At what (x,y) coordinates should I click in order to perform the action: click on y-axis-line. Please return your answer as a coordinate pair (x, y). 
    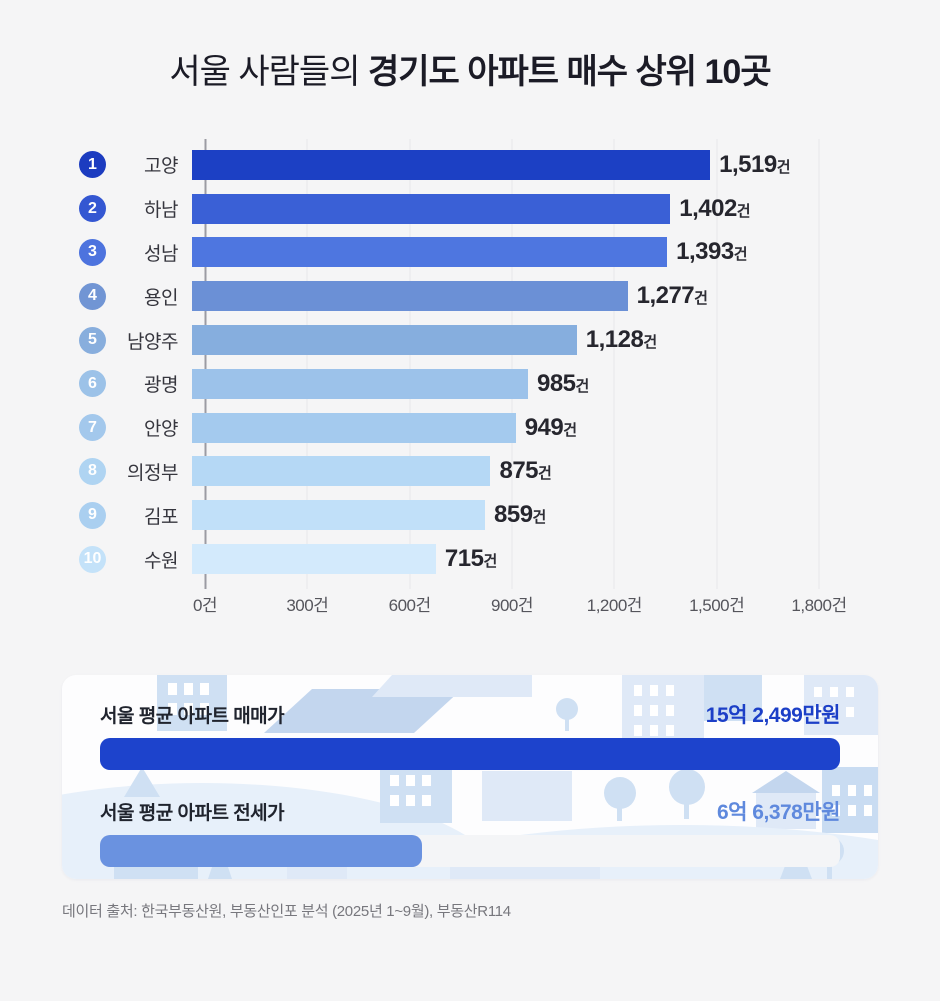
    Looking at the image, I should click on (205, 364).